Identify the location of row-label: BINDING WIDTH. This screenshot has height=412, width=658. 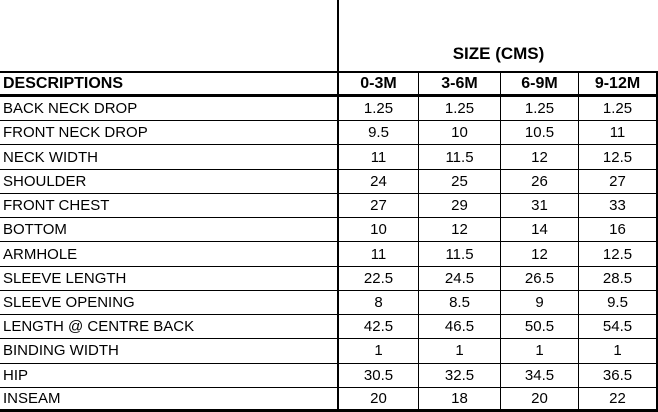
(168, 351).